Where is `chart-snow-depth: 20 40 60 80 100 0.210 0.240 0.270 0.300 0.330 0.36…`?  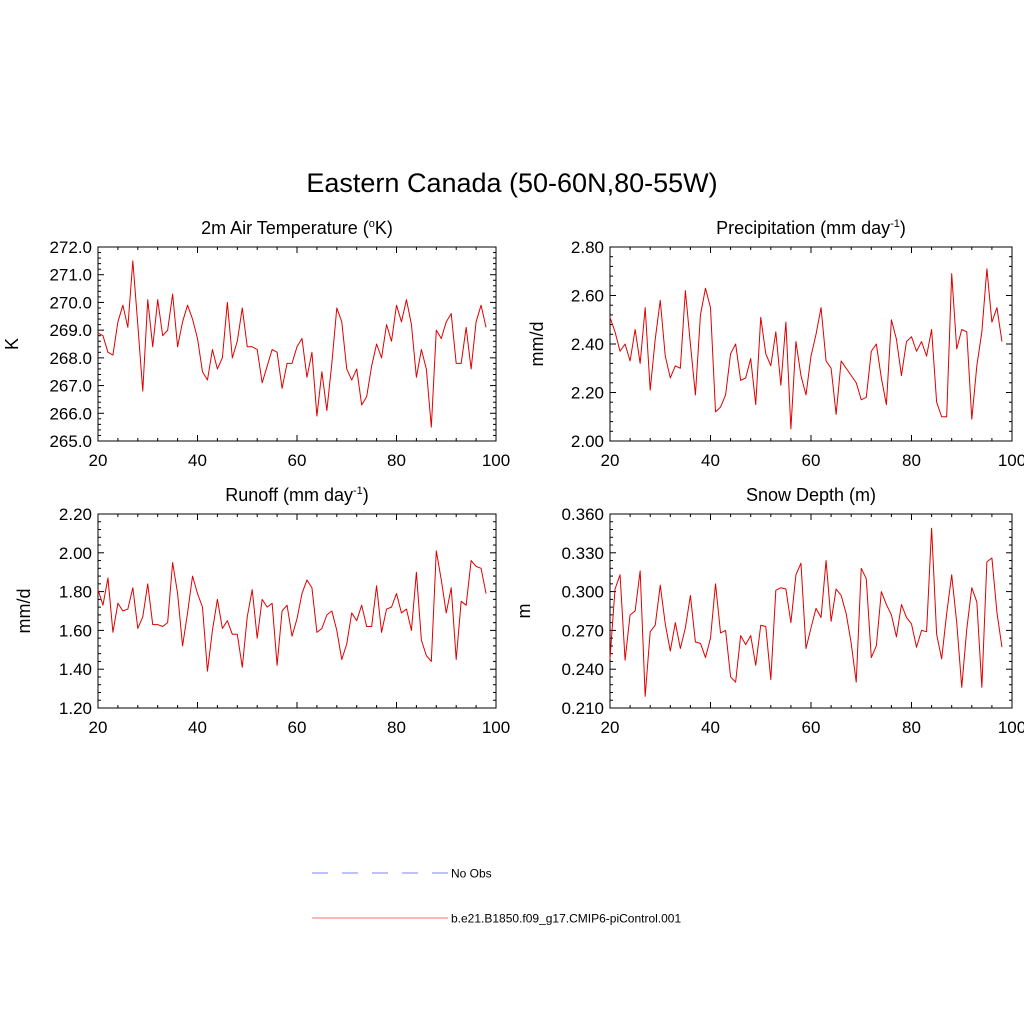 chart-snow-depth: 20 40 60 80 100 0.210 0.240 0.270 0.300 0.330 0.36… is located at coordinates (769, 611).